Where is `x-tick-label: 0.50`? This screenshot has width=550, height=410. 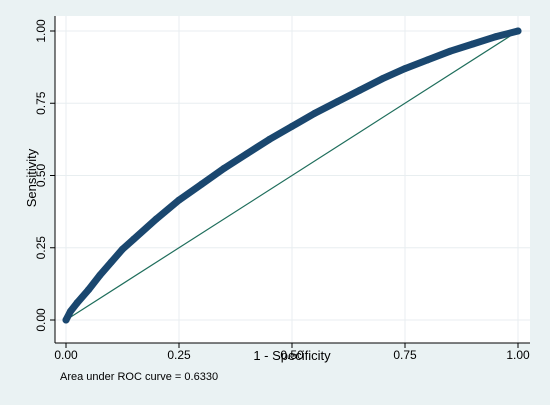 x-tick-label: 0.50 is located at coordinates (292, 355).